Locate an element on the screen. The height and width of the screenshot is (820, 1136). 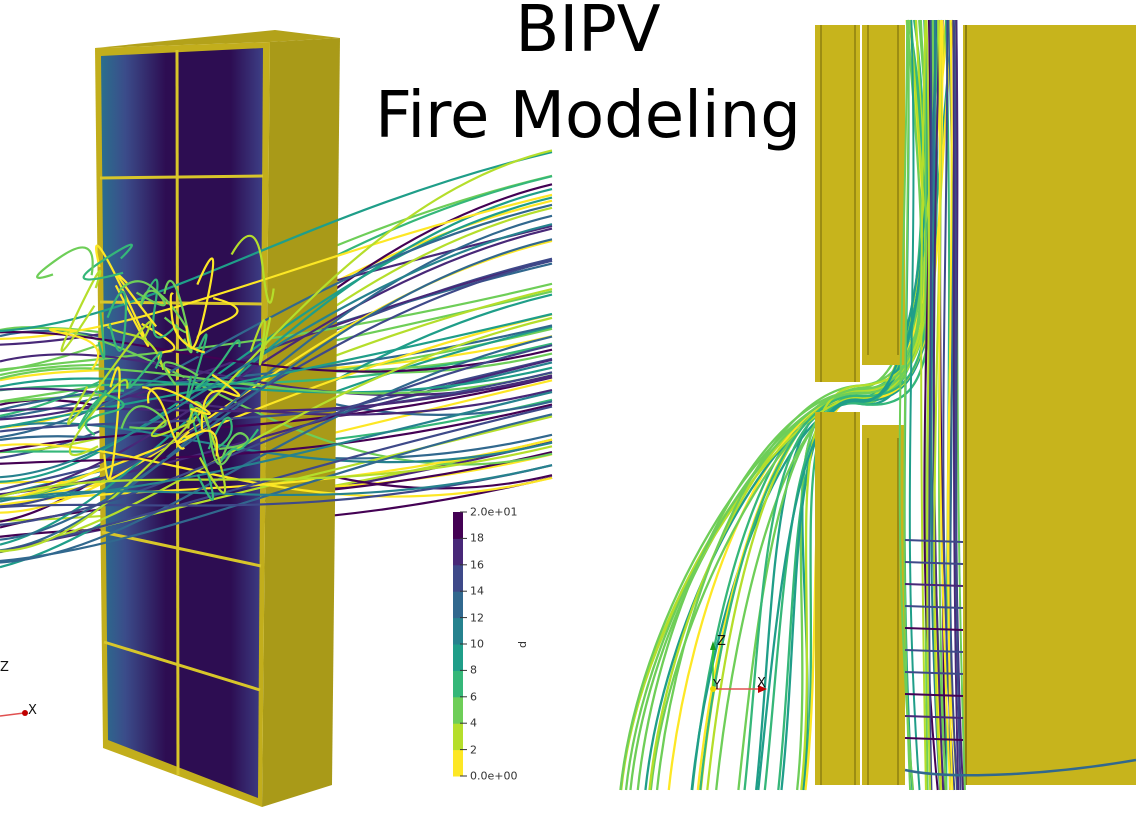
colorbar-tick-label: 18 is located at coordinates (477, 538).